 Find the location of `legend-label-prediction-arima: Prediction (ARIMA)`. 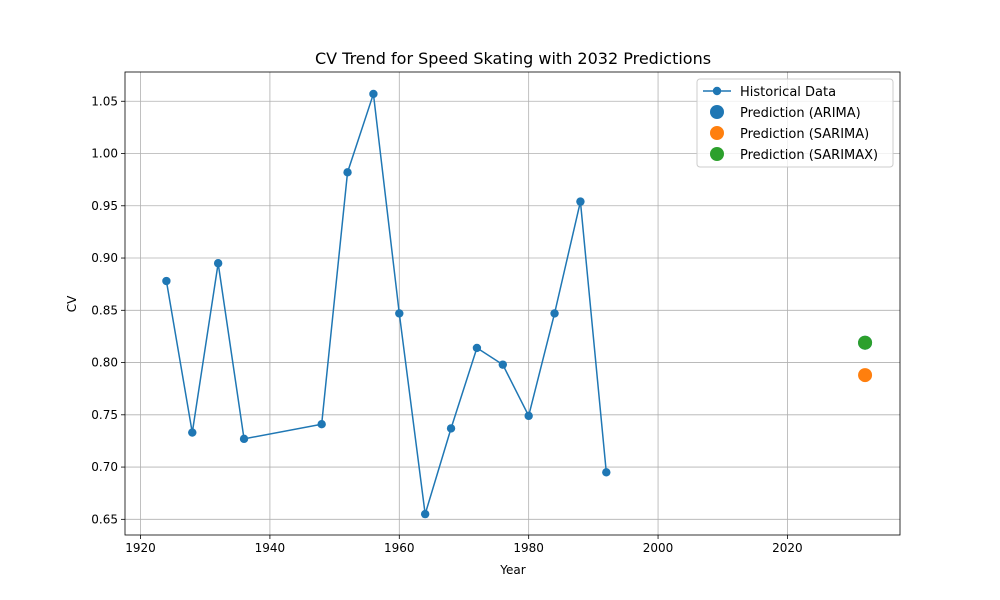

legend-label-prediction-arima: Prediction (ARIMA) is located at coordinates (800, 113).